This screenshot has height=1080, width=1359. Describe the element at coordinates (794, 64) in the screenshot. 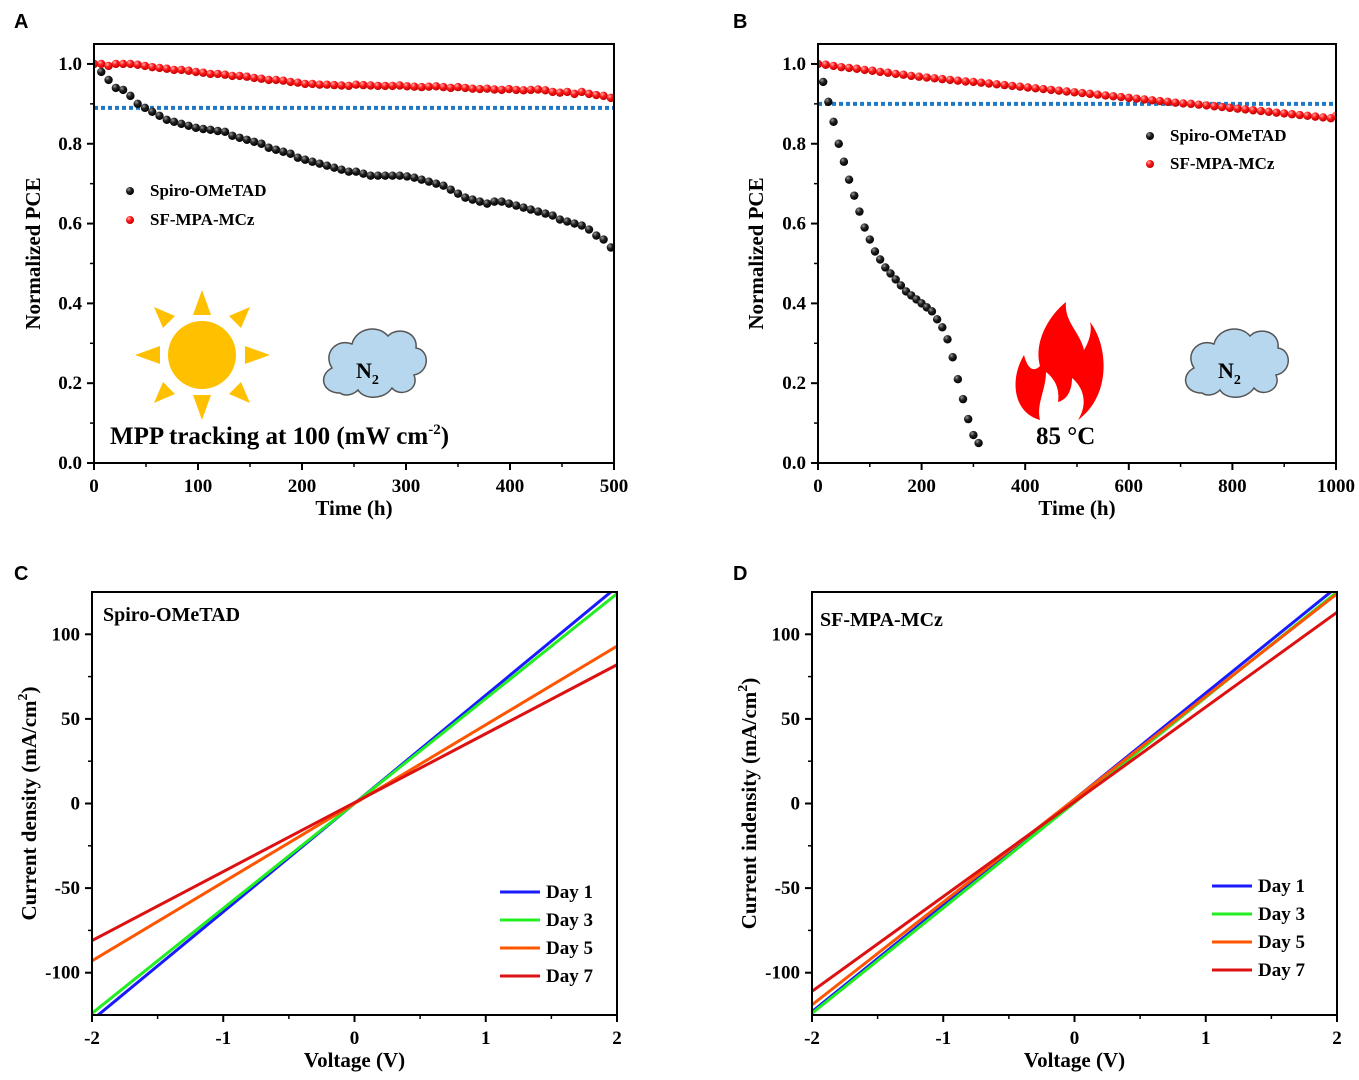

I see `panel-b-ytick-label: 1.0` at that location.